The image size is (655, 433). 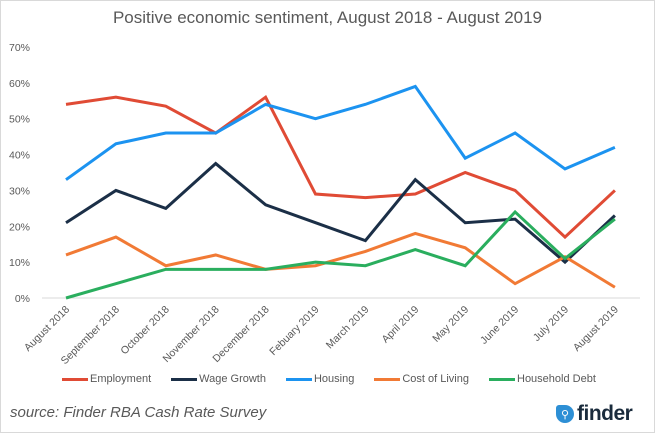 I want to click on legend-item: Household Debt, so click(x=542, y=379).